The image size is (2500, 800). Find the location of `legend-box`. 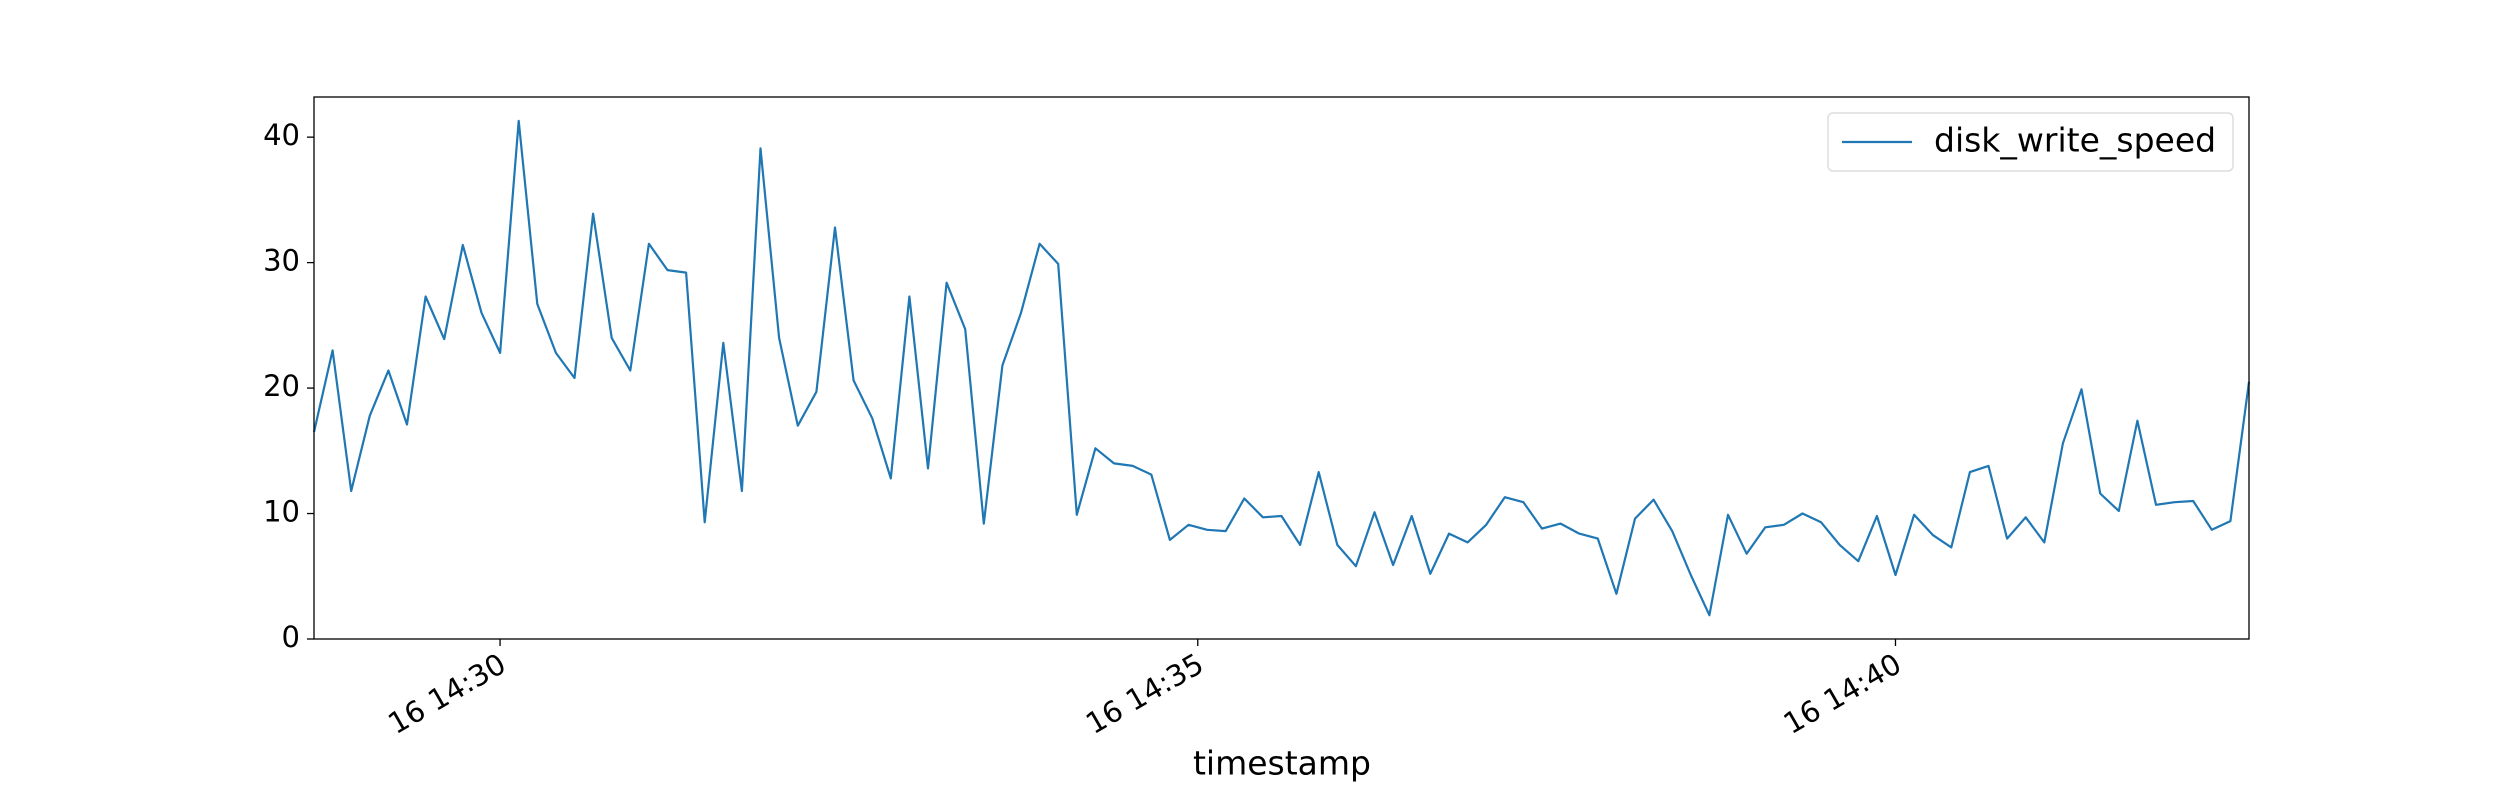

legend-box is located at coordinates (2030, 142).